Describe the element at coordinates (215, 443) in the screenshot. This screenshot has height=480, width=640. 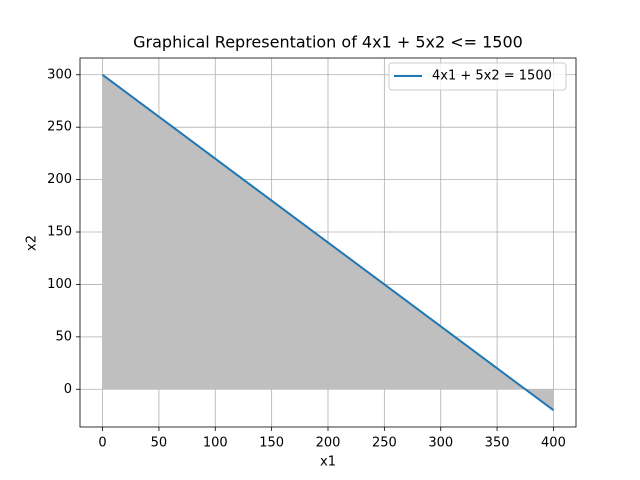
I see `x-tick-label: 100` at that location.